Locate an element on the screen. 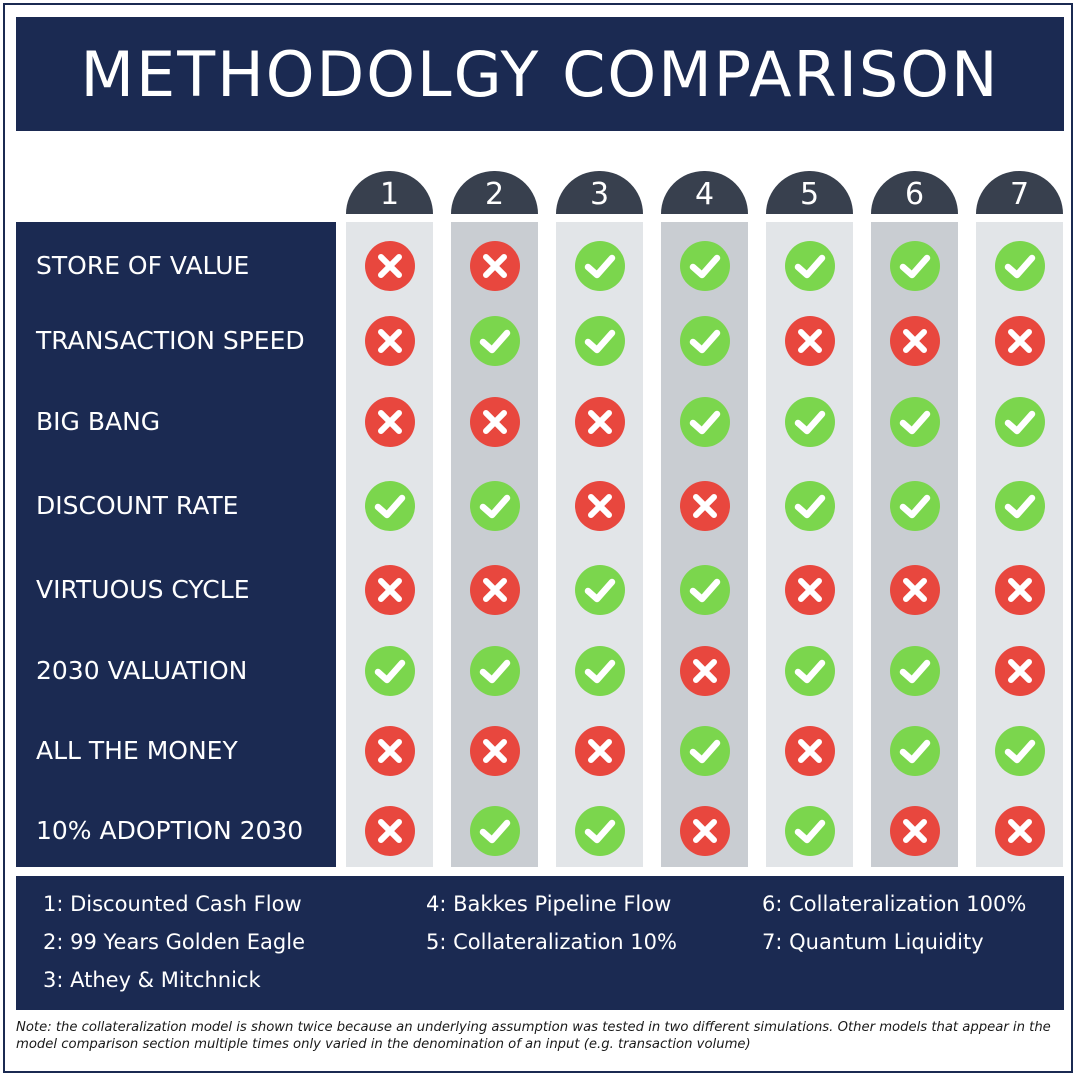 This screenshot has width=1080, height=1080. legend-item-4: 4: Bakkes Pipeline Flow is located at coordinates (549, 904).